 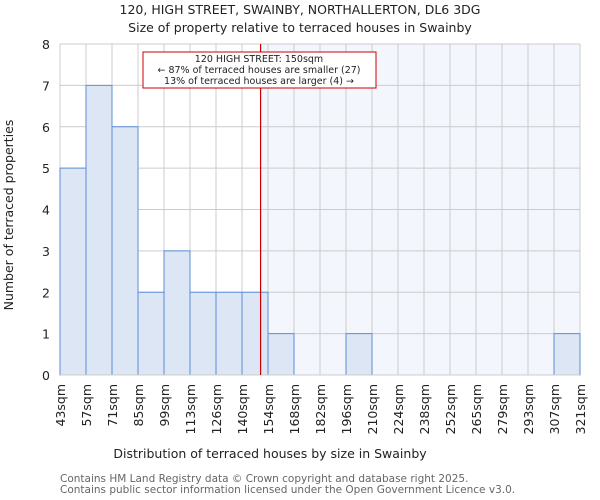 What do you see at coordinates (424, 409) in the screenshot?
I see `x-tick-label: 238sqm` at bounding box center [424, 409].